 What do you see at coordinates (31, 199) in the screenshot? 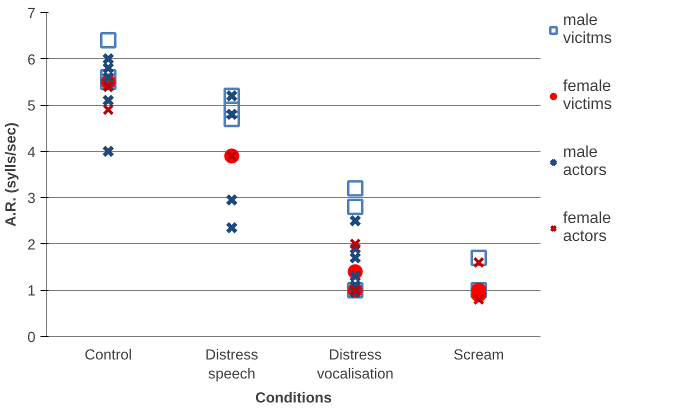
I see `y-tick-label: 3` at bounding box center [31, 199].